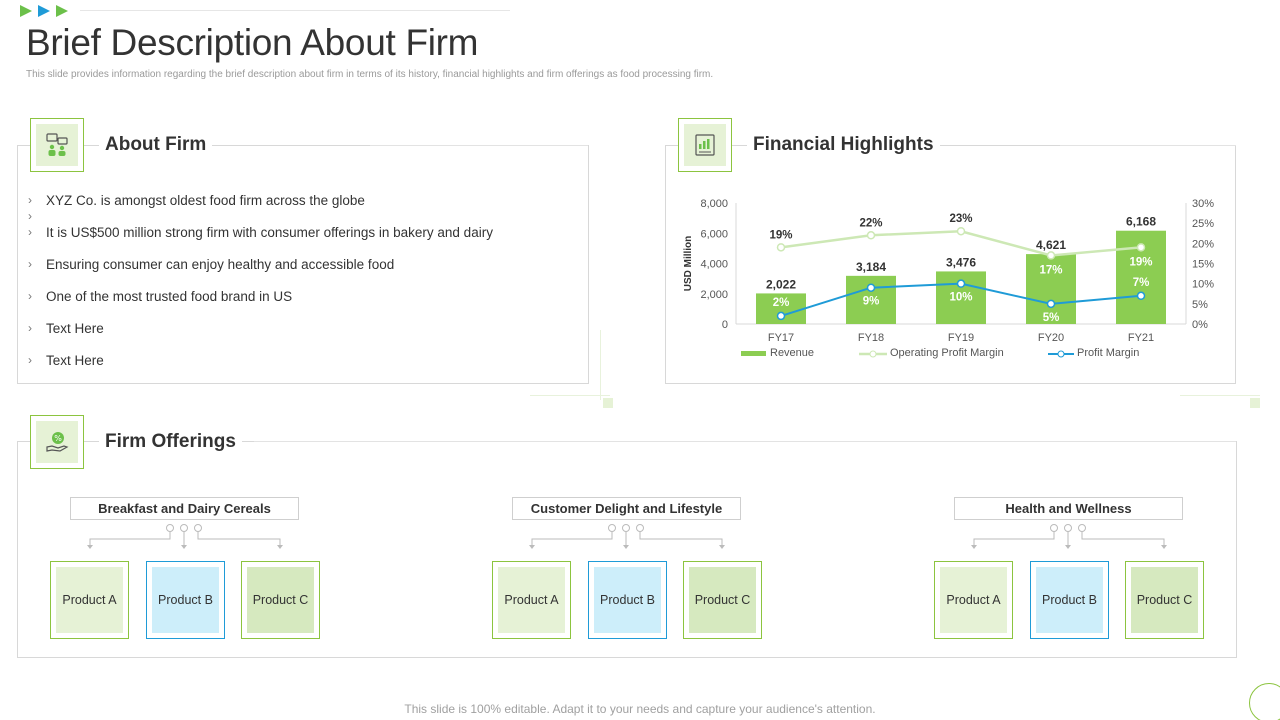 This screenshot has width=1280, height=720. I want to click on operating-margin-label: 17%, so click(1050, 270).